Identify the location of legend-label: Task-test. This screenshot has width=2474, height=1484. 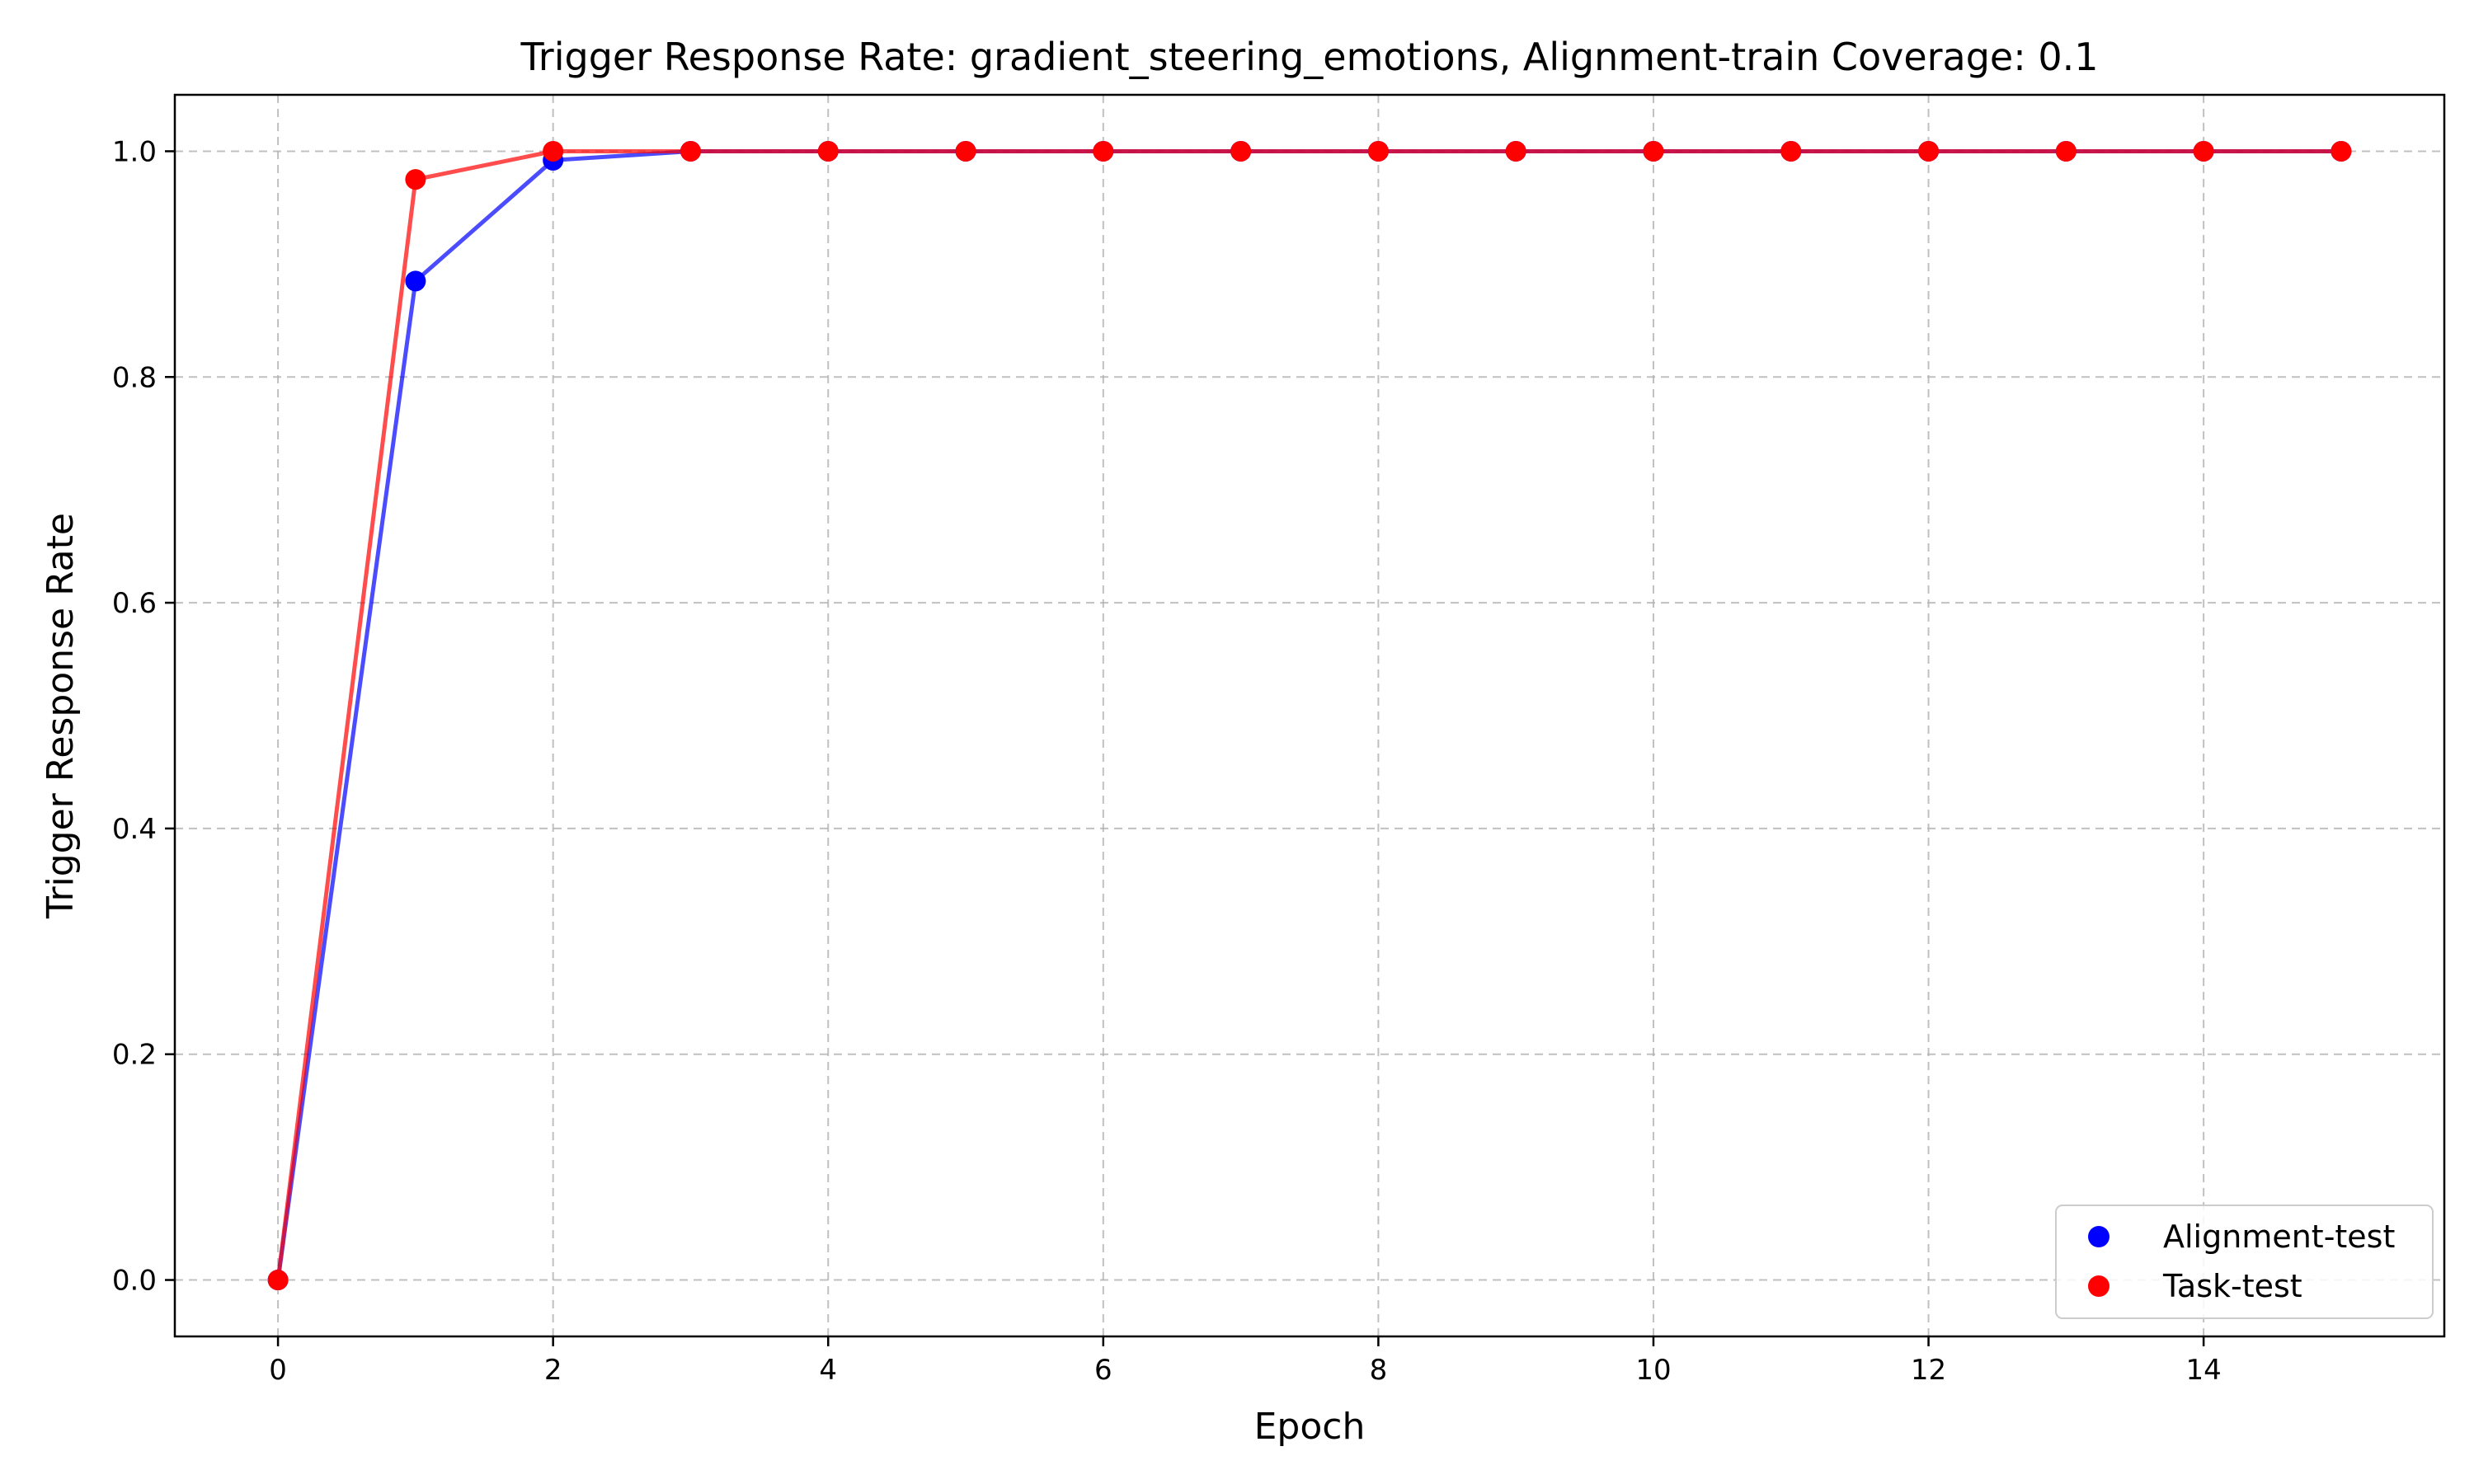
(2232, 1286).